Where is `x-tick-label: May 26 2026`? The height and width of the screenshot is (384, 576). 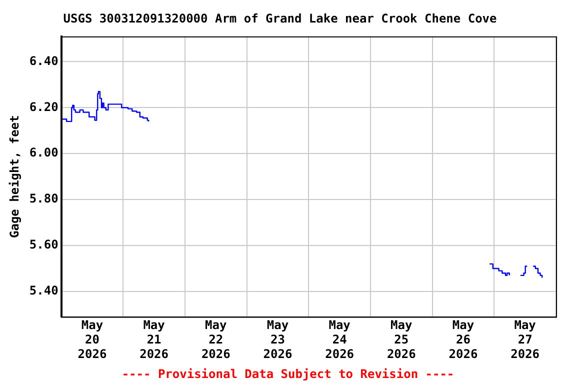
x-tick-label: May 26 2026 is located at coordinates (463, 339).